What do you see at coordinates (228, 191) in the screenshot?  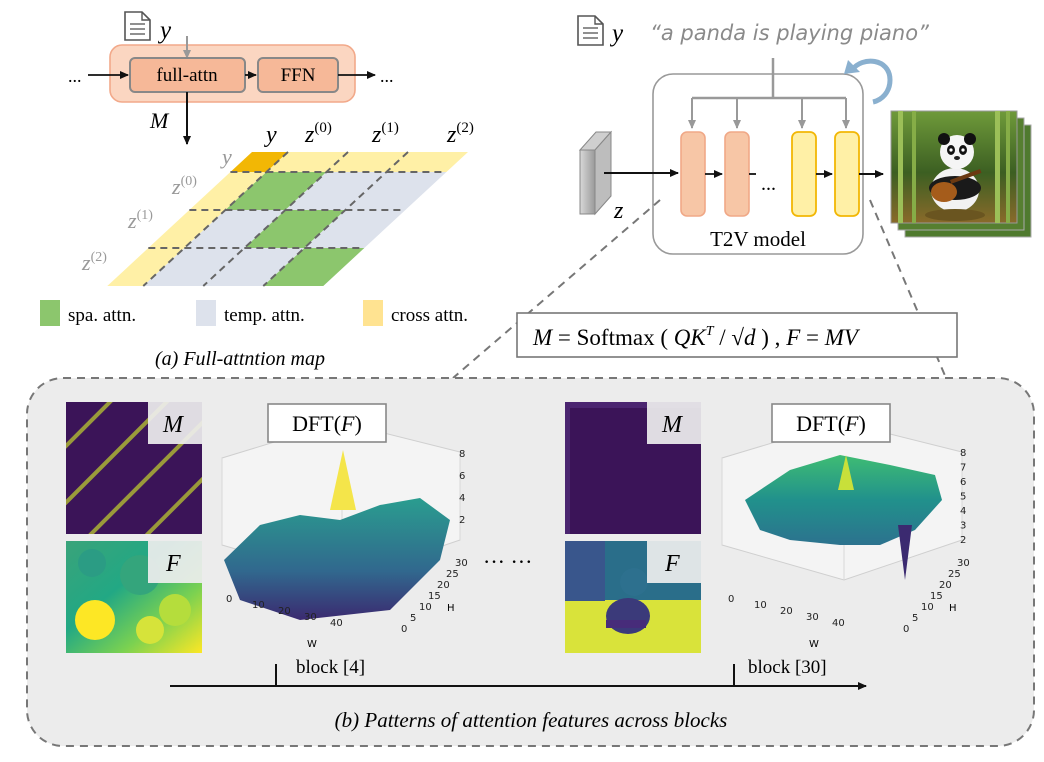 I see `attention-cell-r1-c0` at bounding box center [228, 191].